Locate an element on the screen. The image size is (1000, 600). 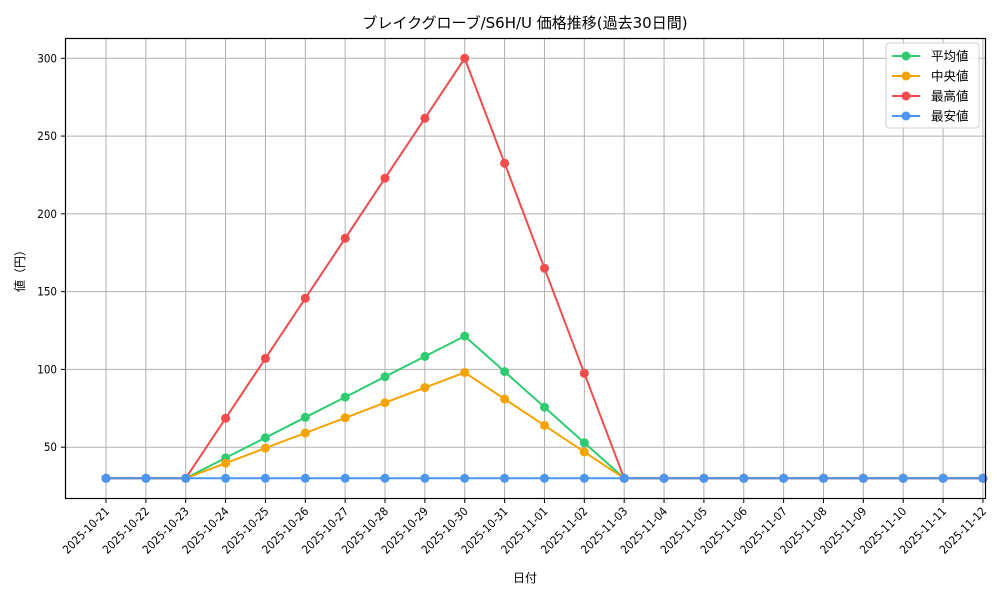
chart-title: ブレイクグローブ/S6H/U 価格推移(過去30日間) is located at coordinates (524, 23).